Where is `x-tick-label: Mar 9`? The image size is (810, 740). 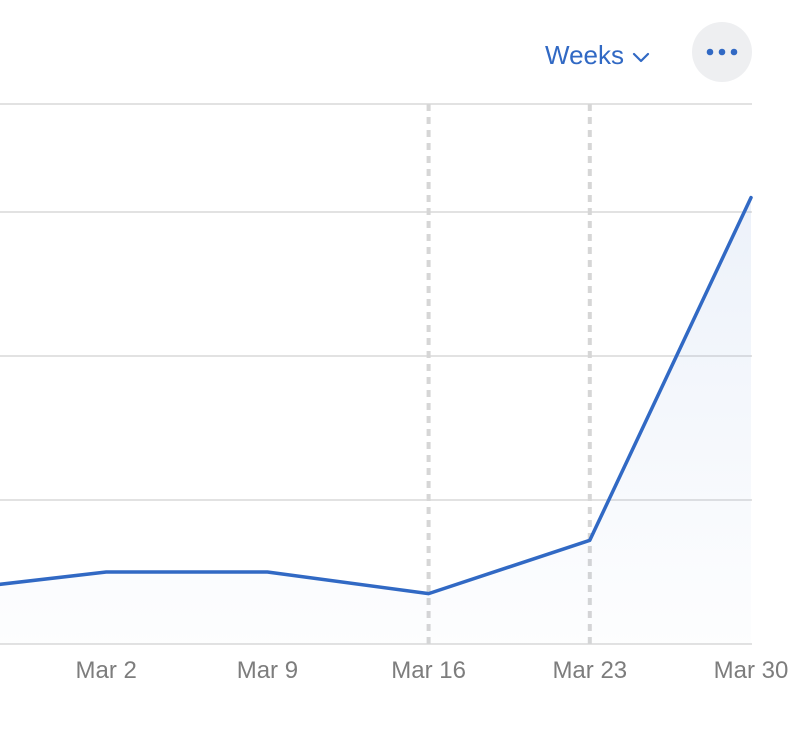
x-tick-label: Mar 9 is located at coordinates (267, 670).